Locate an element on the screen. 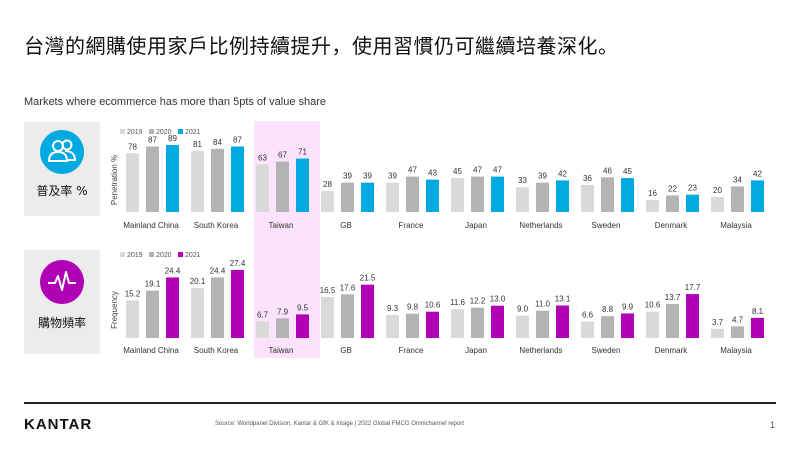 The image size is (800, 450). data-label: 13.7 is located at coordinates (673, 297).